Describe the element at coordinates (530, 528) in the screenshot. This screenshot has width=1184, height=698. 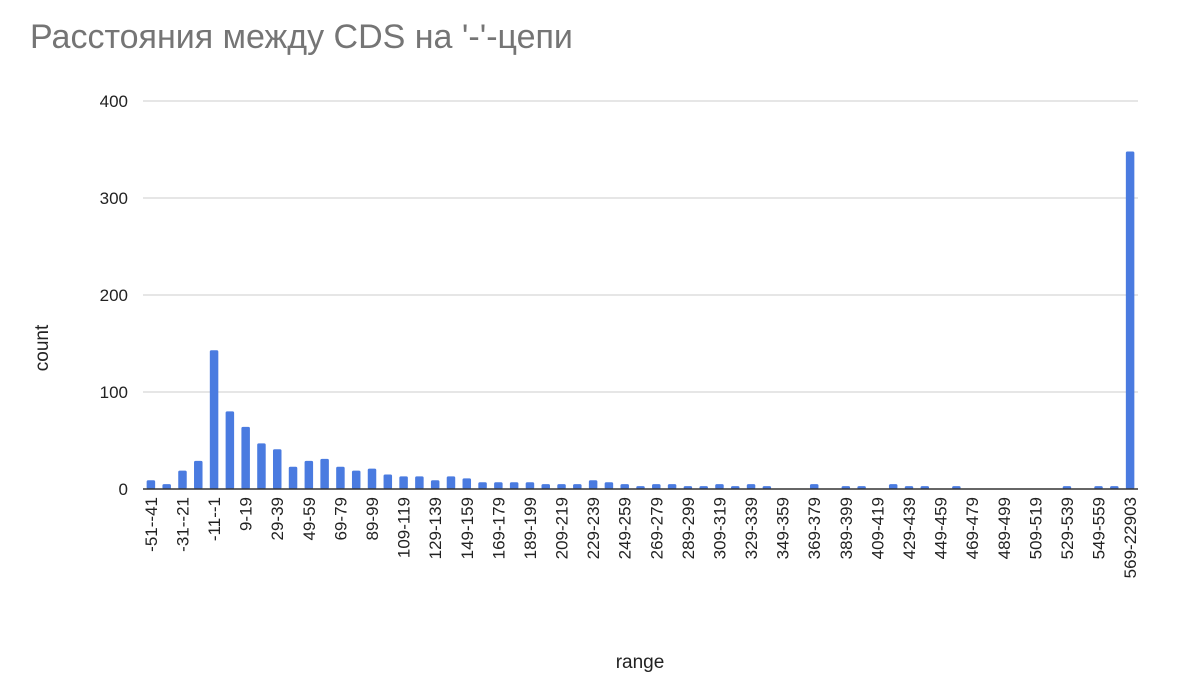
I see `x-tick-label: 189-199` at that location.